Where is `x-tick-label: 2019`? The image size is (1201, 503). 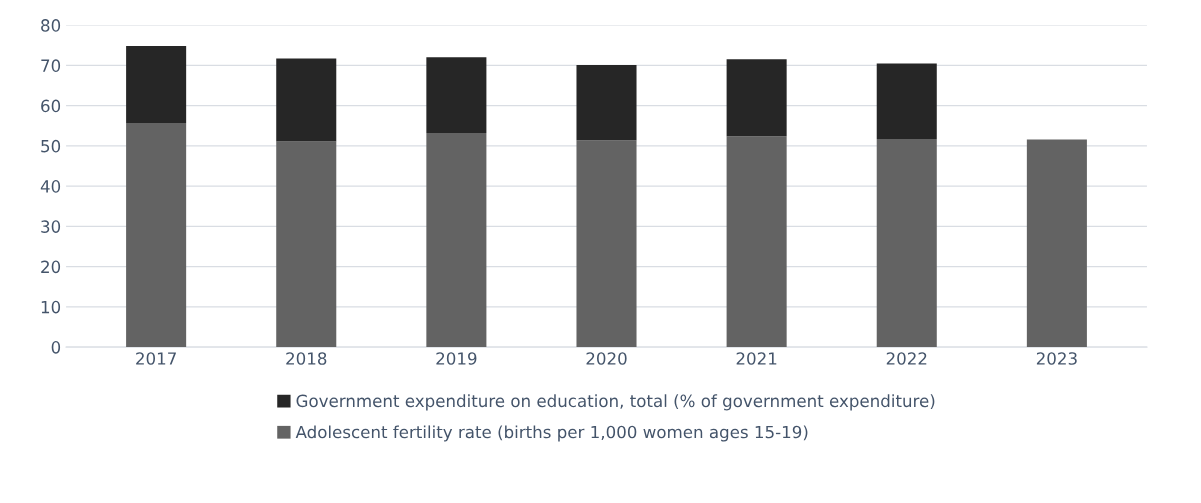
x-tick-label: 2019 is located at coordinates (456, 358).